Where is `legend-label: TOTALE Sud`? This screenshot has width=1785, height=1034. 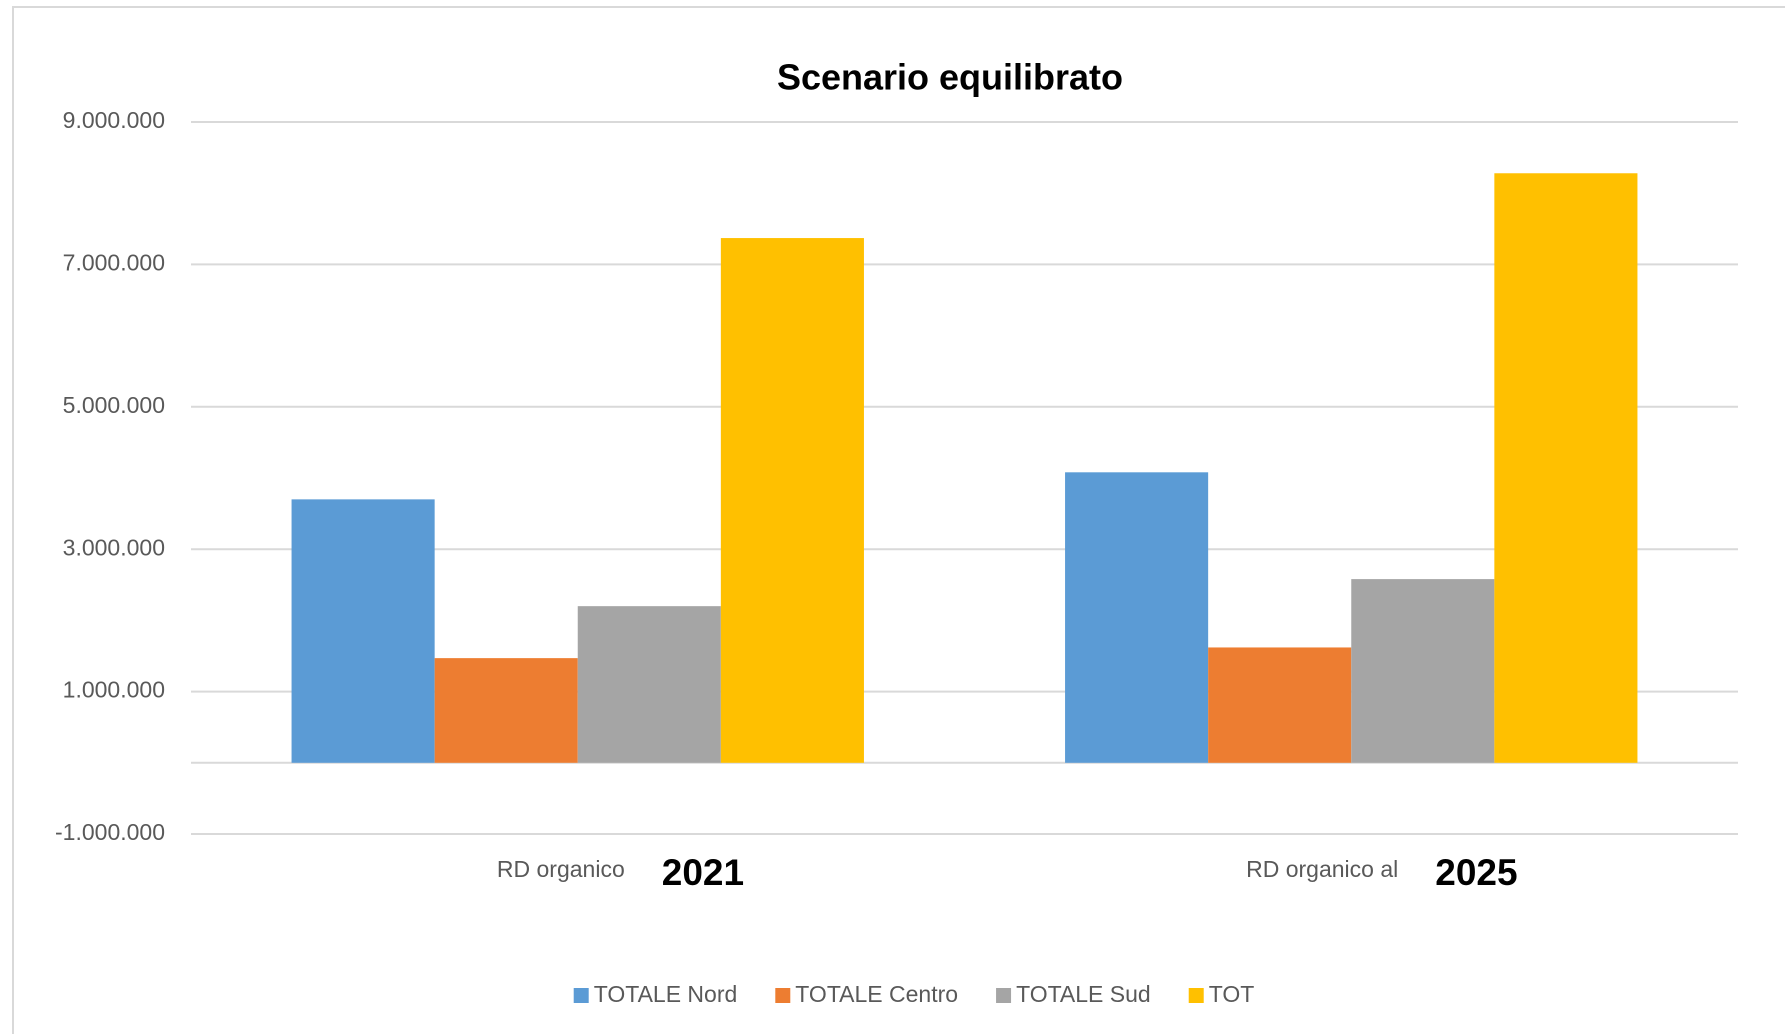 legend-label: TOTALE Sud is located at coordinates (1083, 994).